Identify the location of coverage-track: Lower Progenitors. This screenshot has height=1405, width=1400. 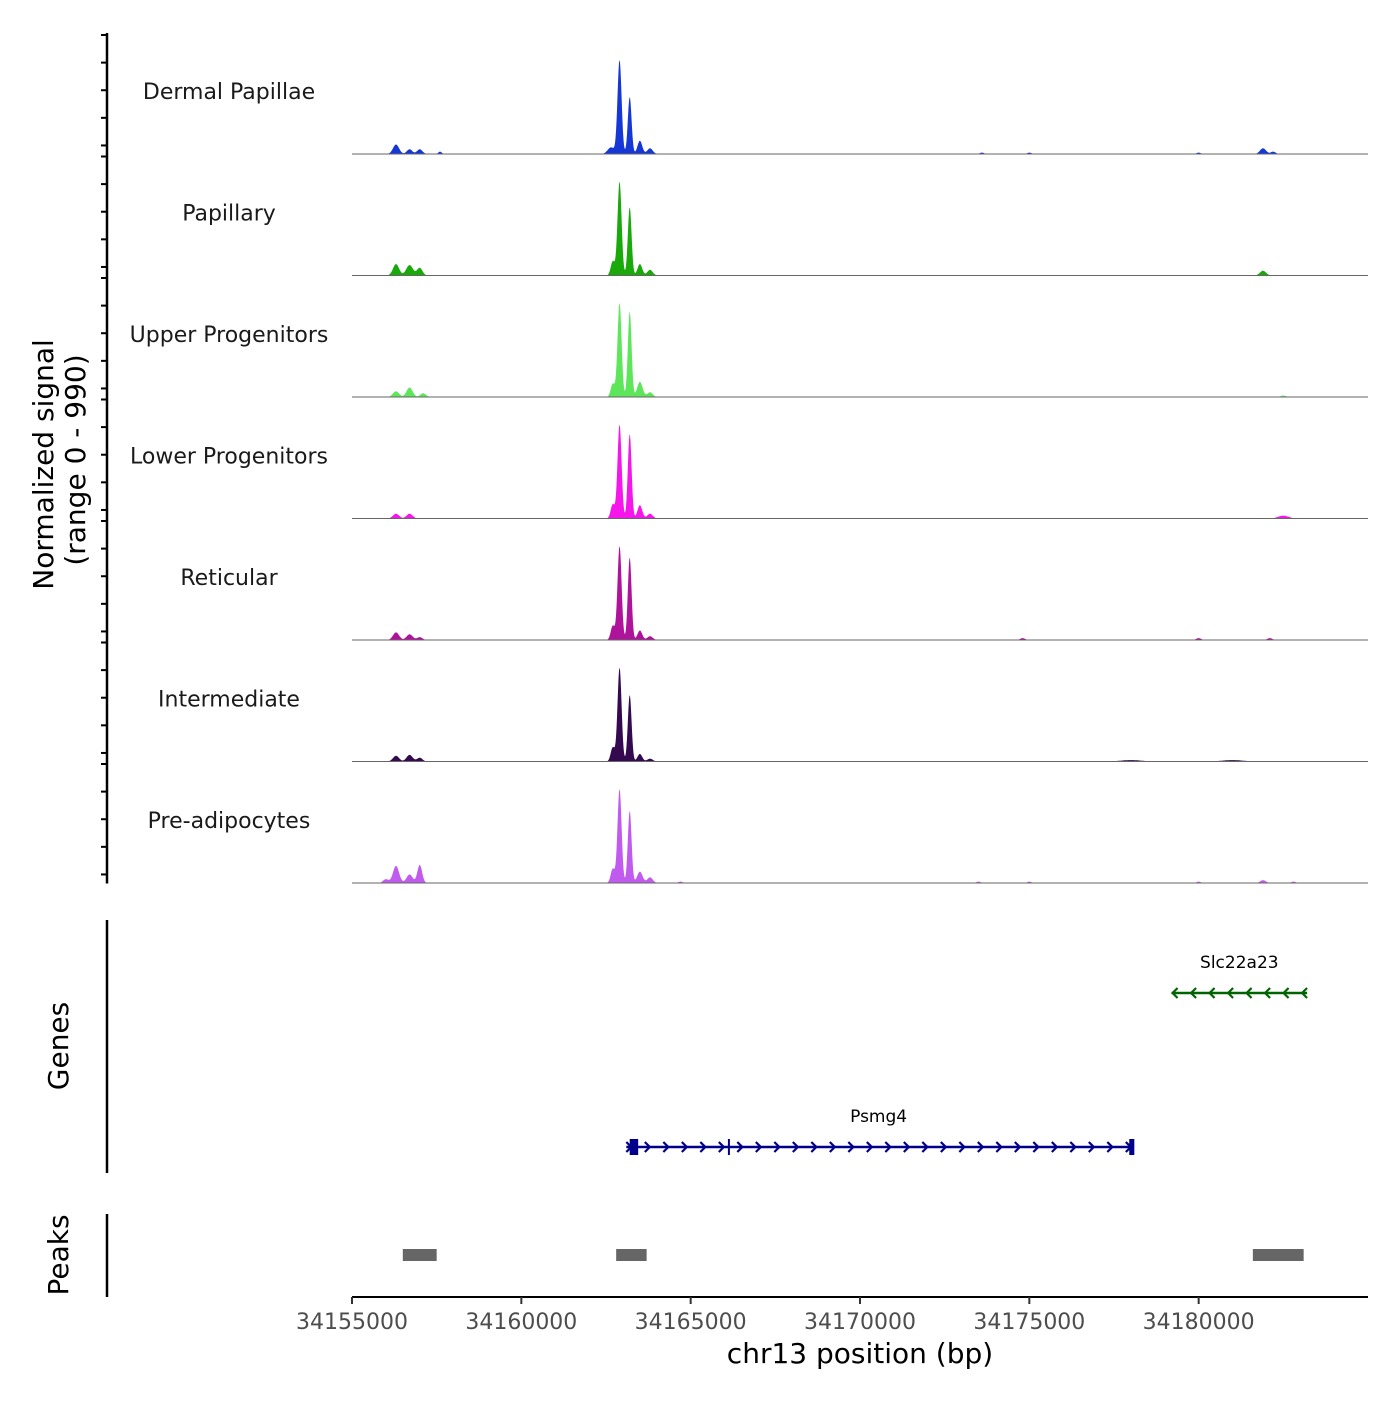
(749, 471).